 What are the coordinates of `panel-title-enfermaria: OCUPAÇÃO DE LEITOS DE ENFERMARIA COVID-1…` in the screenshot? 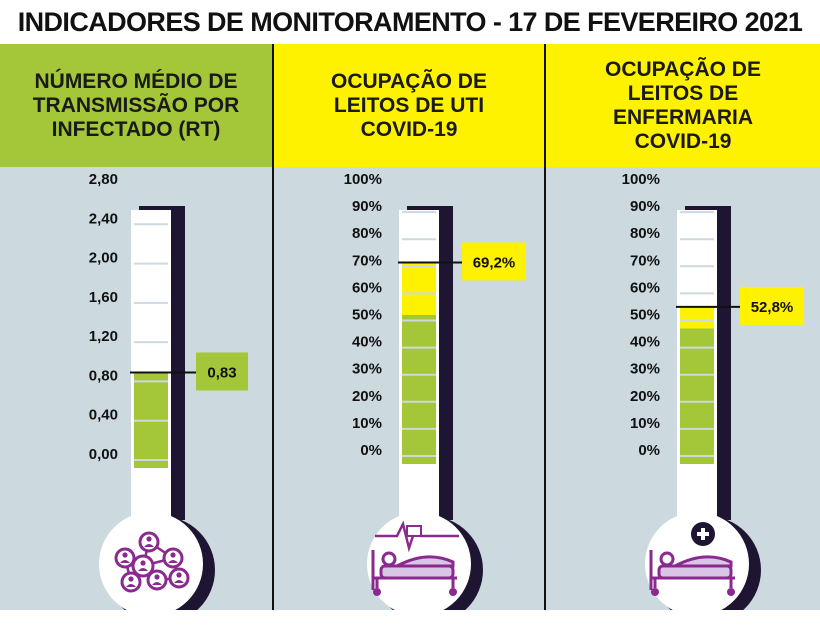 It's located at (683, 105).